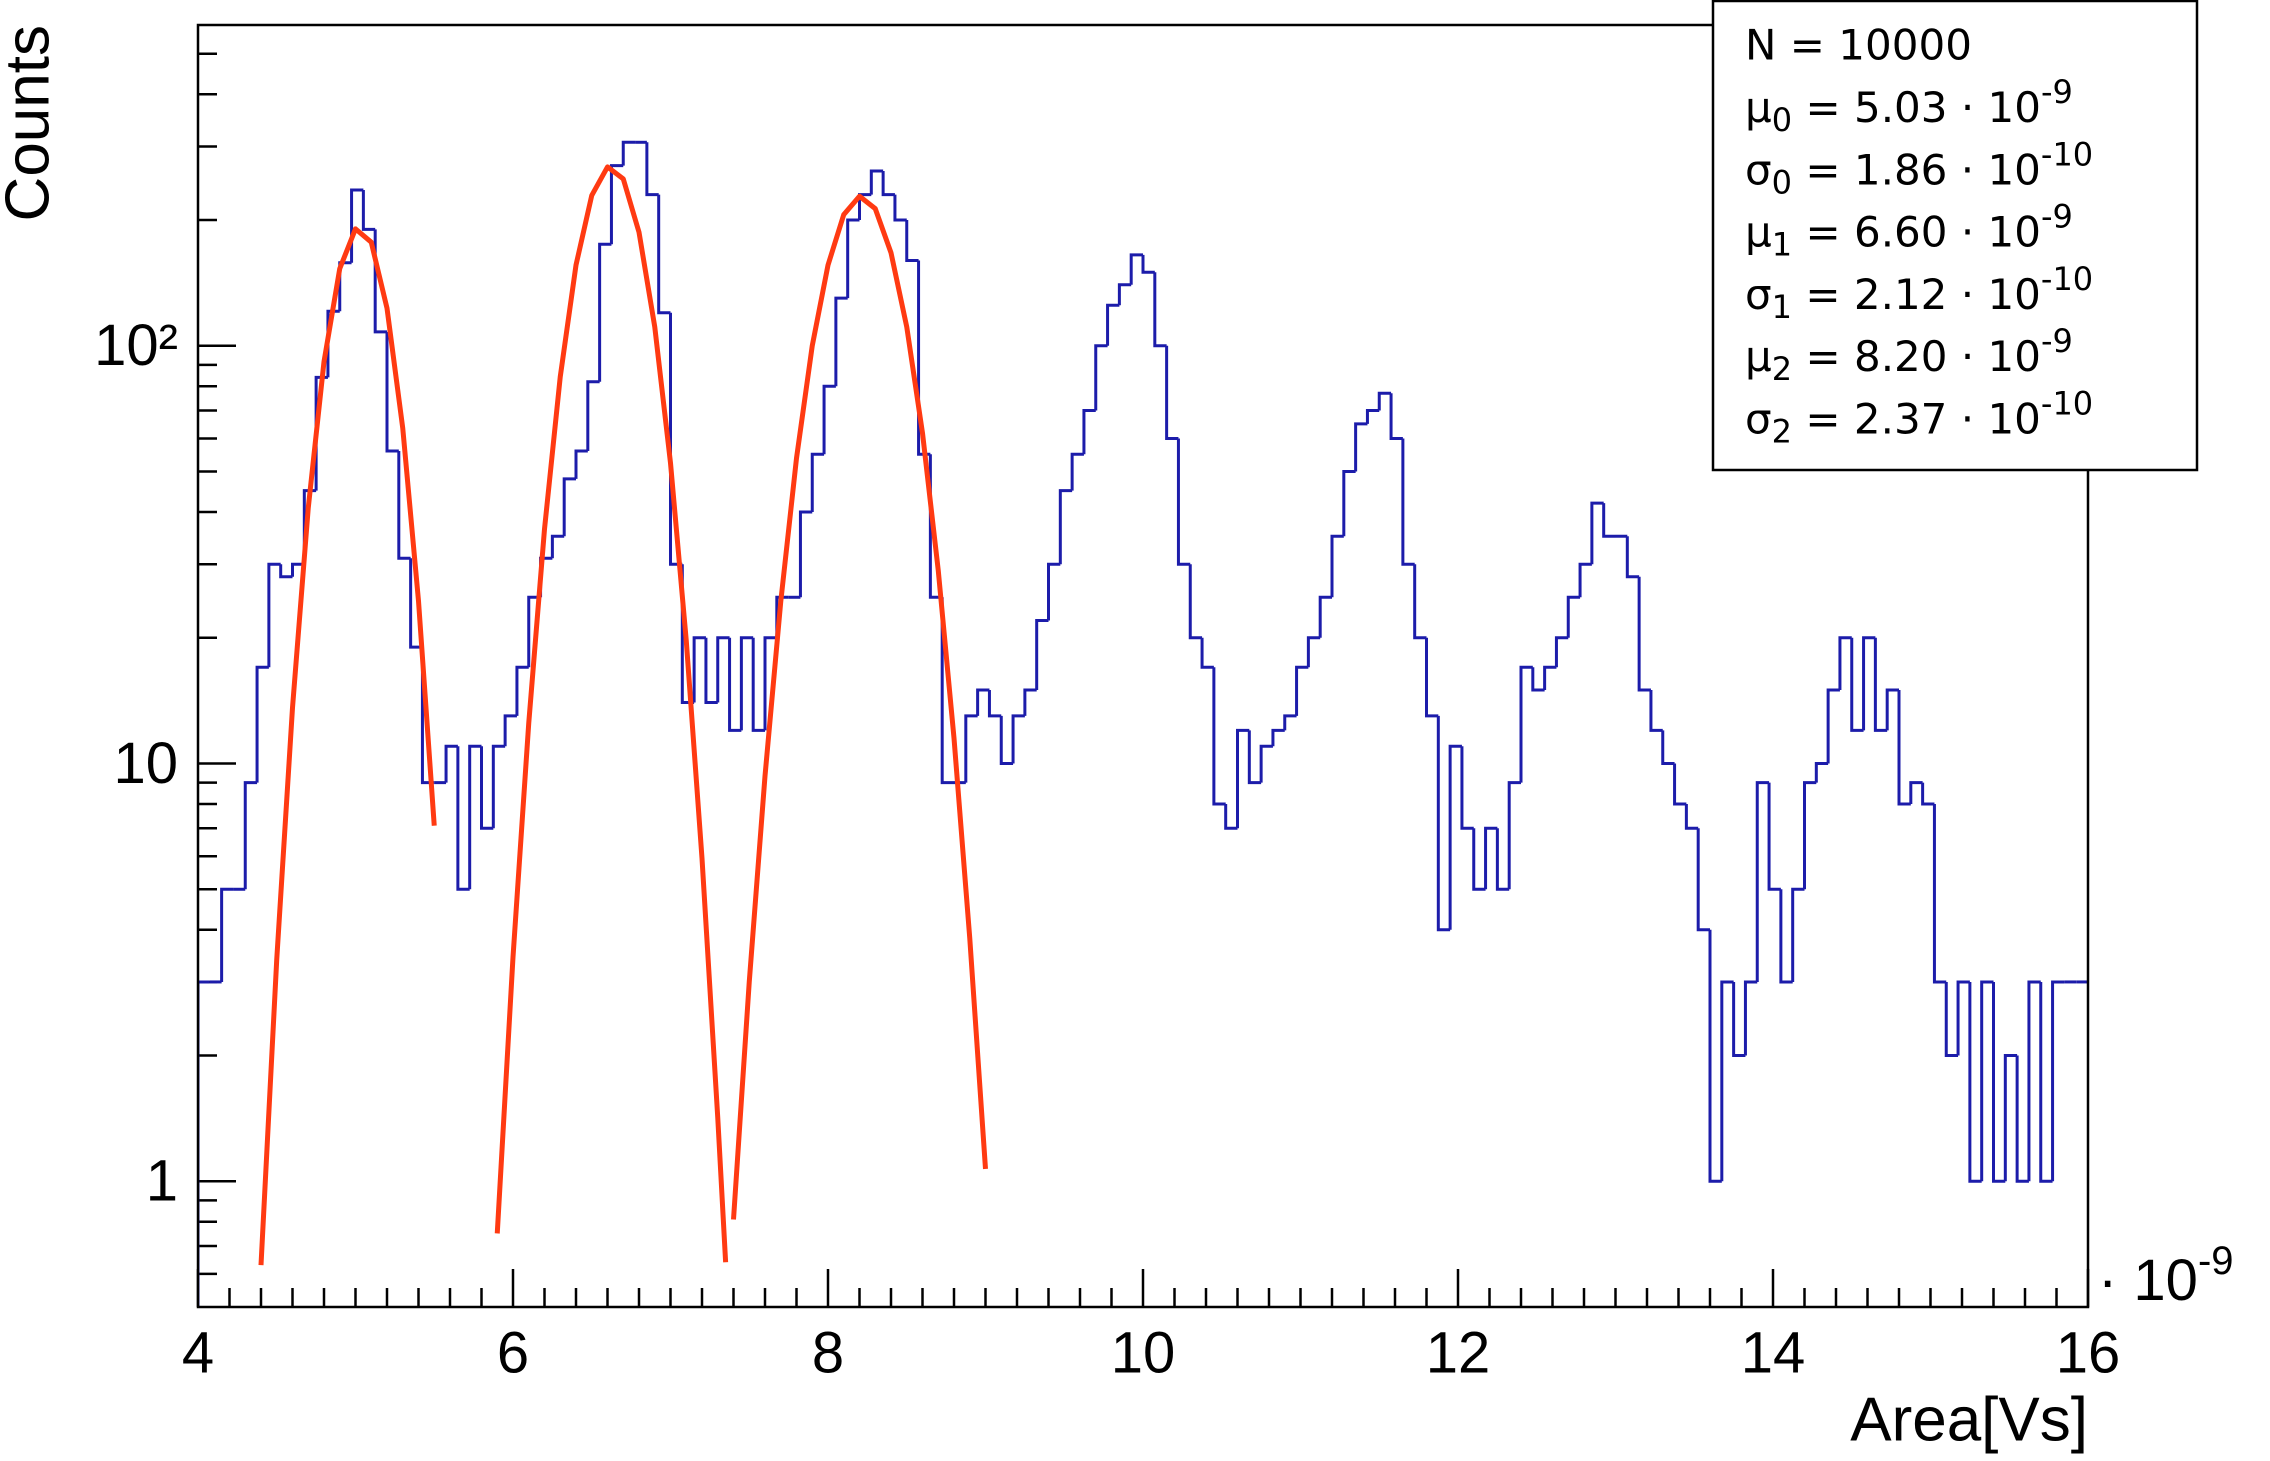 This screenshot has width=2270, height=1461. I want to click on x-tick-label: 12, so click(1458, 1352).